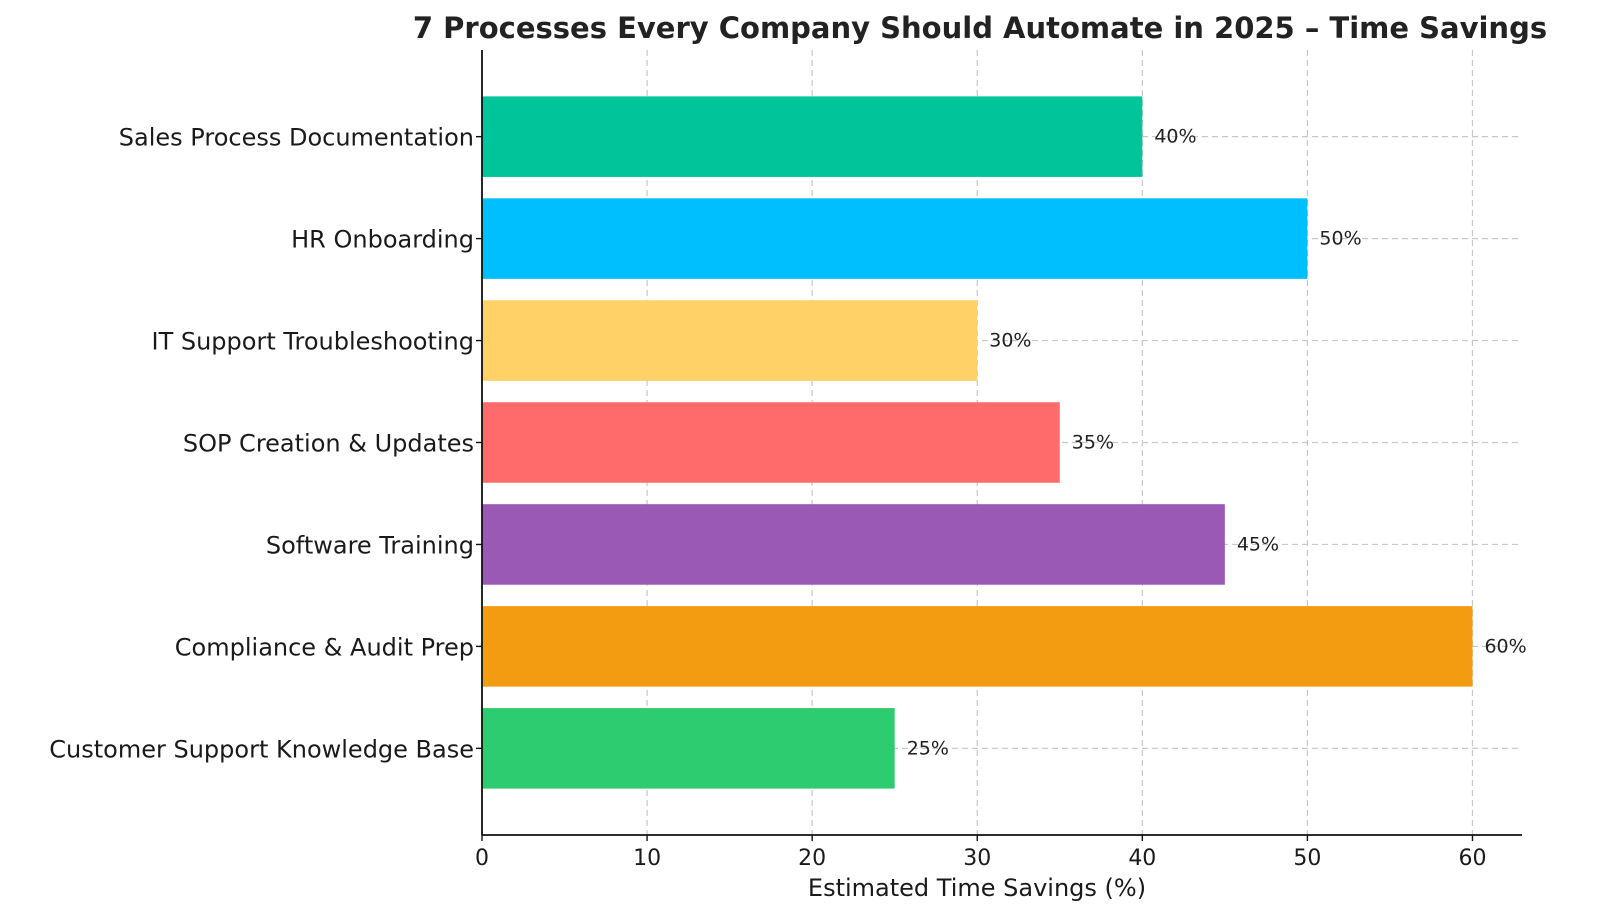 Image resolution: width=1600 pixels, height=913 pixels. What do you see at coordinates (1010, 341) in the screenshot?
I see `bar-value-label: 30%` at bounding box center [1010, 341].